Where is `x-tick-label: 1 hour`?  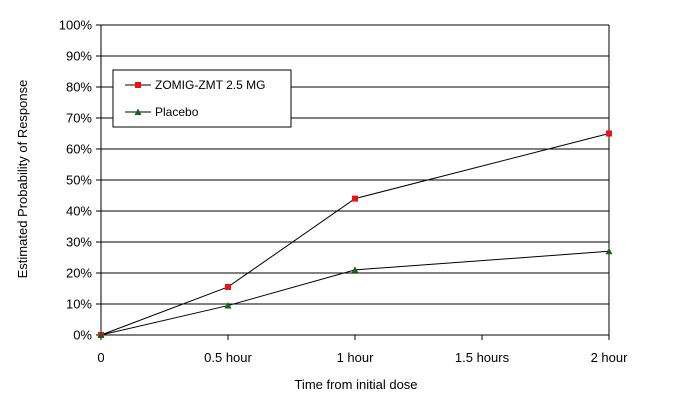 x-tick-label: 1 hour is located at coordinates (356, 357).